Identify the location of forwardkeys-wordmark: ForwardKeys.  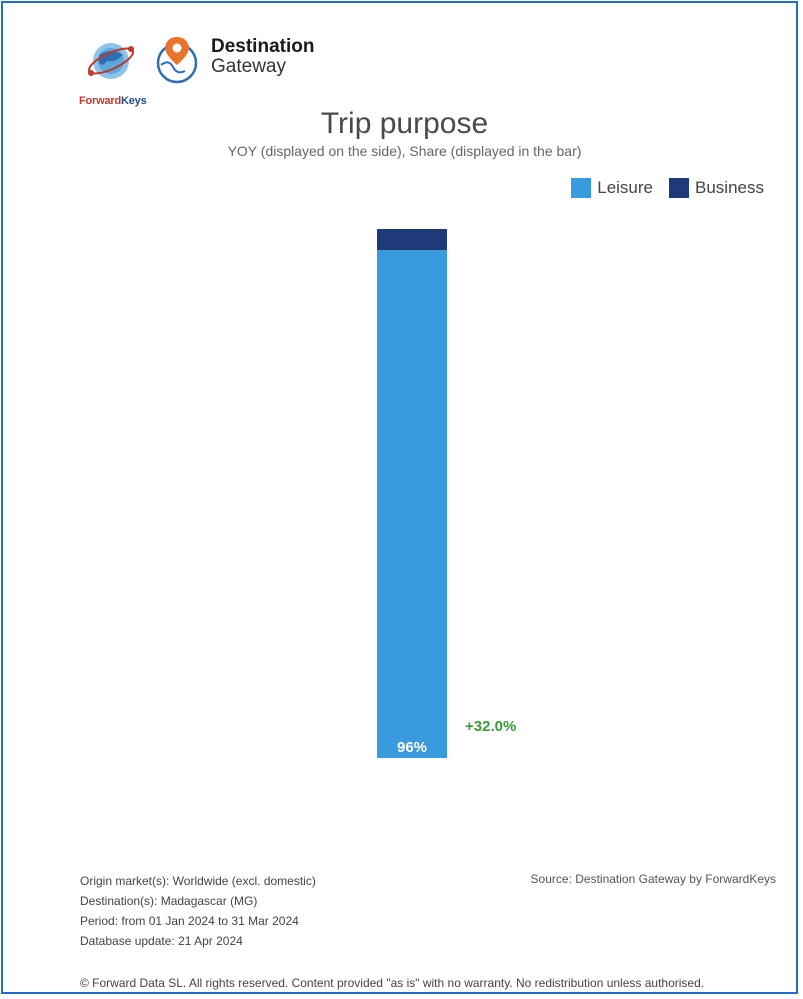
(113, 101).